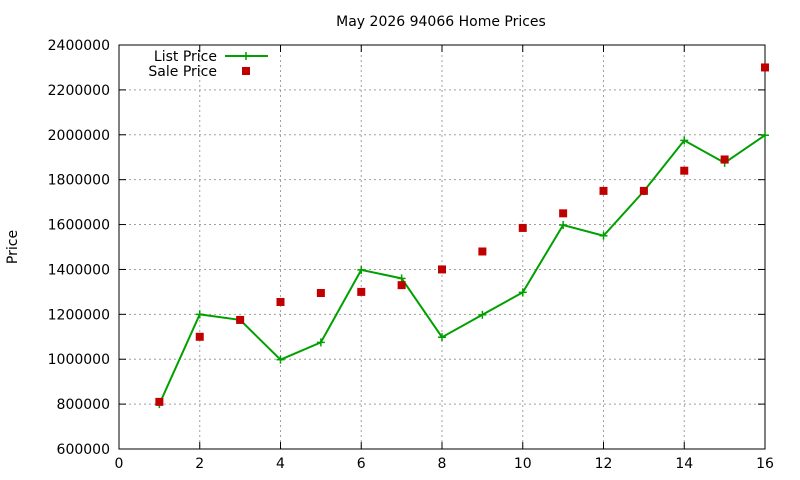 The width and height of the screenshot is (800, 480). I want to click on x-tick-label: 12, so click(604, 464).